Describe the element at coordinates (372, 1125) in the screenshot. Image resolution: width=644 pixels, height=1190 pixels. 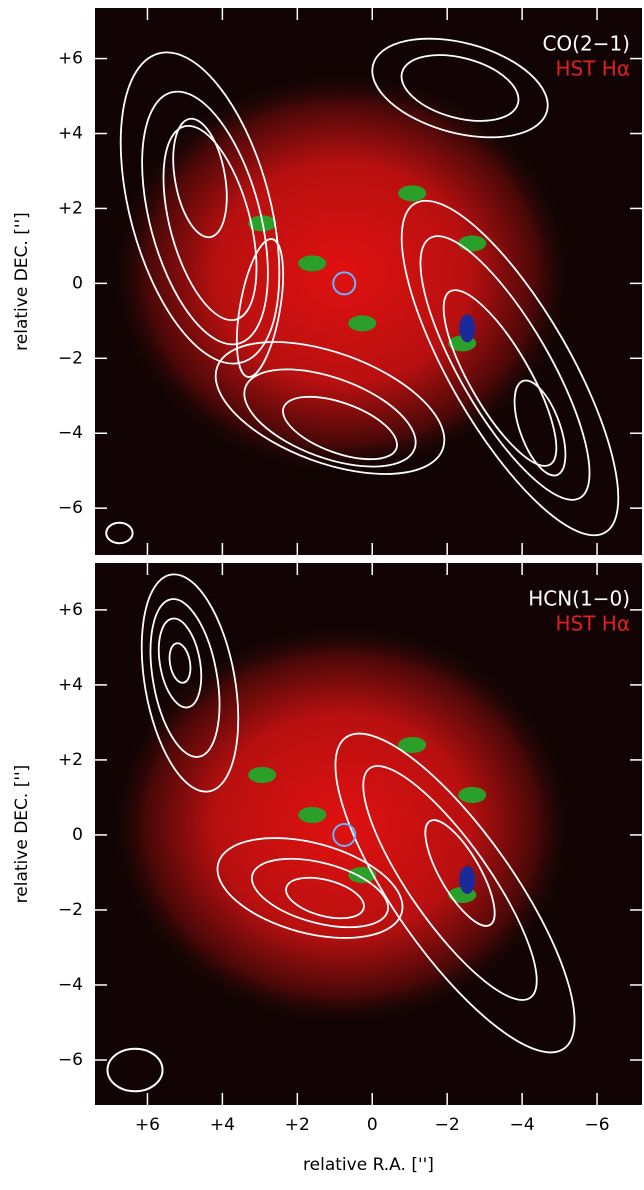
I see `x-tick-label: 0` at that location.